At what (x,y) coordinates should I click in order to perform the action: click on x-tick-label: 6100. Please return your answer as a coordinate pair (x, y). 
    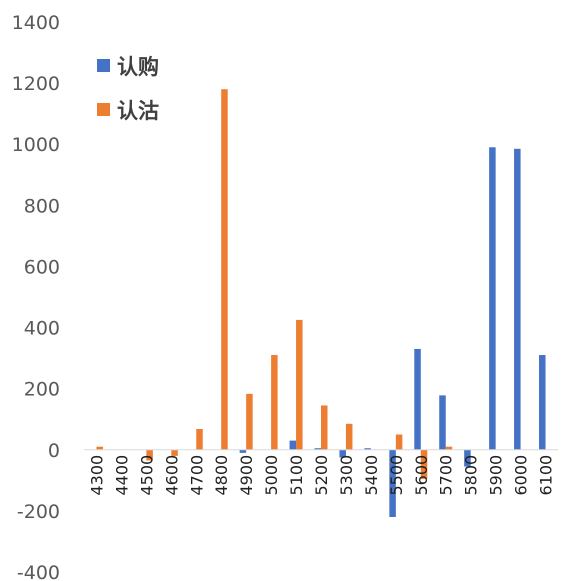
    Looking at the image, I should click on (546, 475).